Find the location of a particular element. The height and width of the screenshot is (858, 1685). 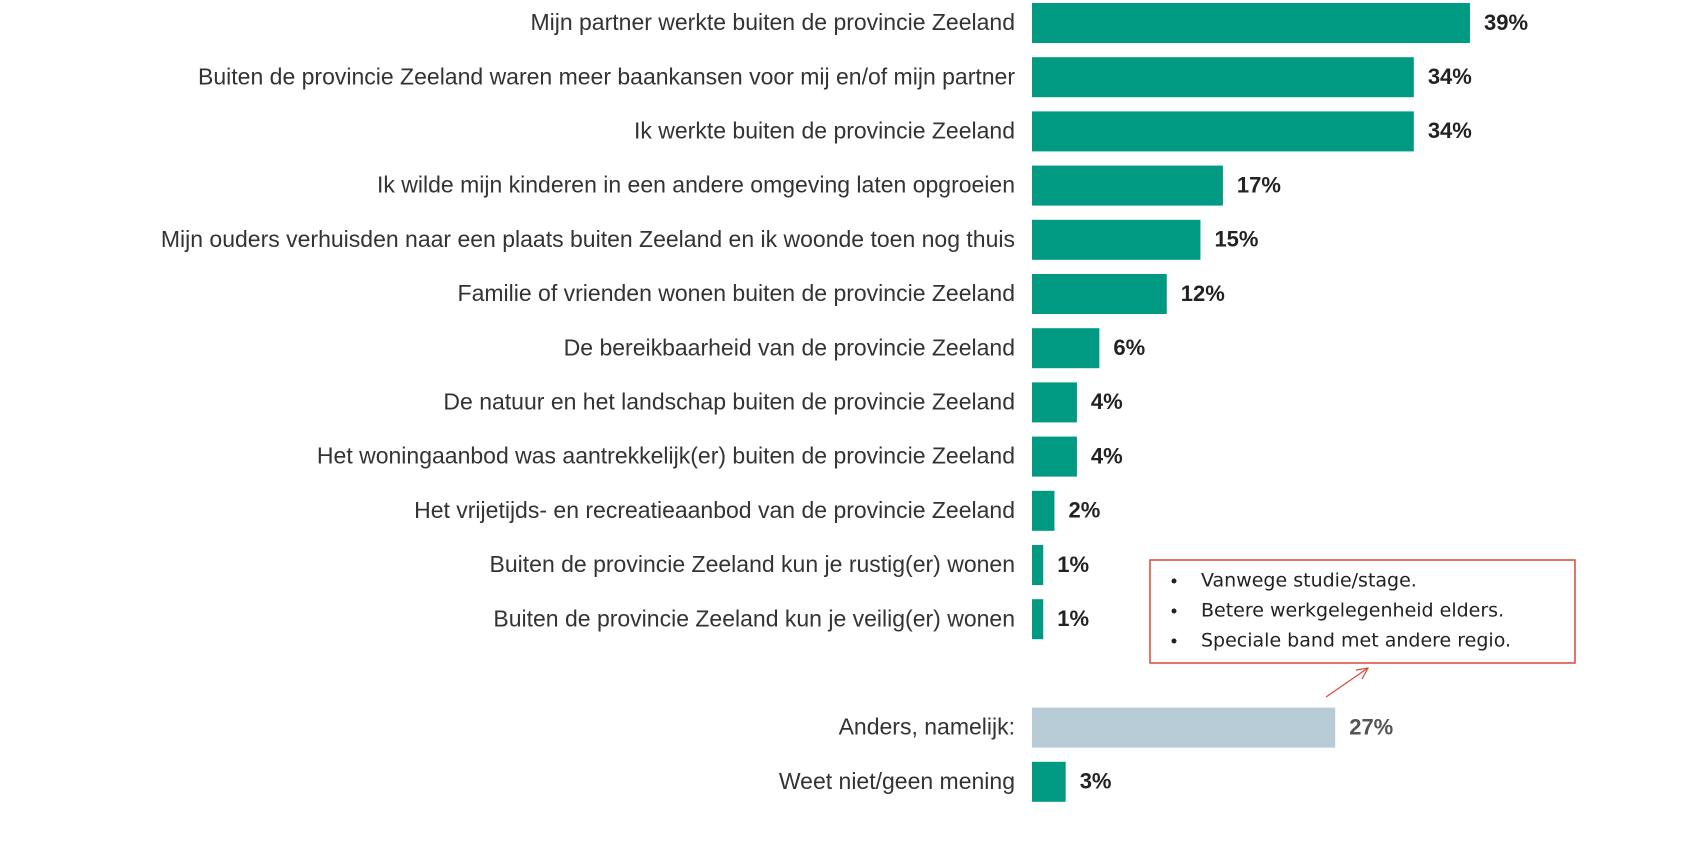

value-label: 12% is located at coordinates (1203, 293).